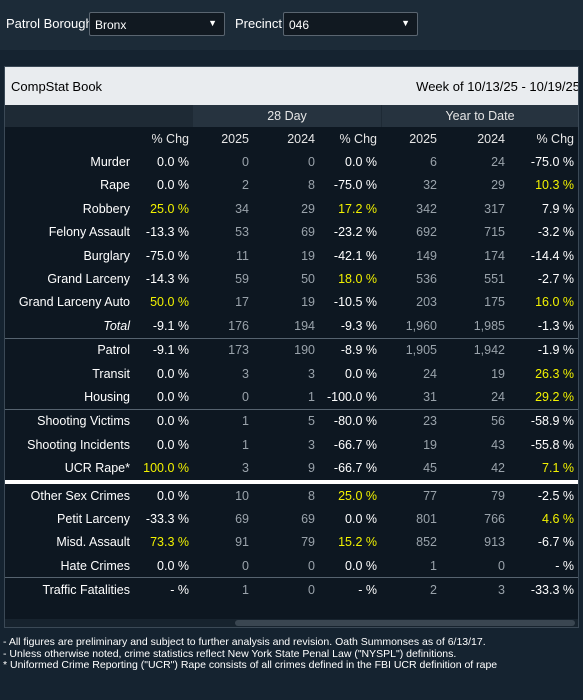 The image size is (583, 700). I want to click on table-cell: 7.1 %, so click(558, 468).